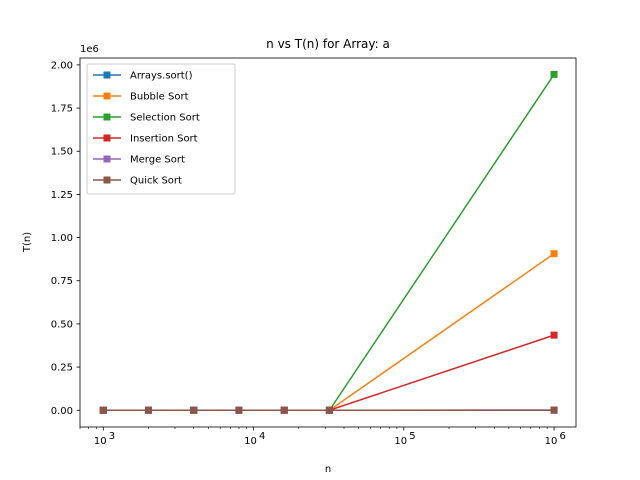 This screenshot has width=640, height=480. Describe the element at coordinates (62, 109) in the screenshot. I see `y-tick-label: 1.75` at that location.